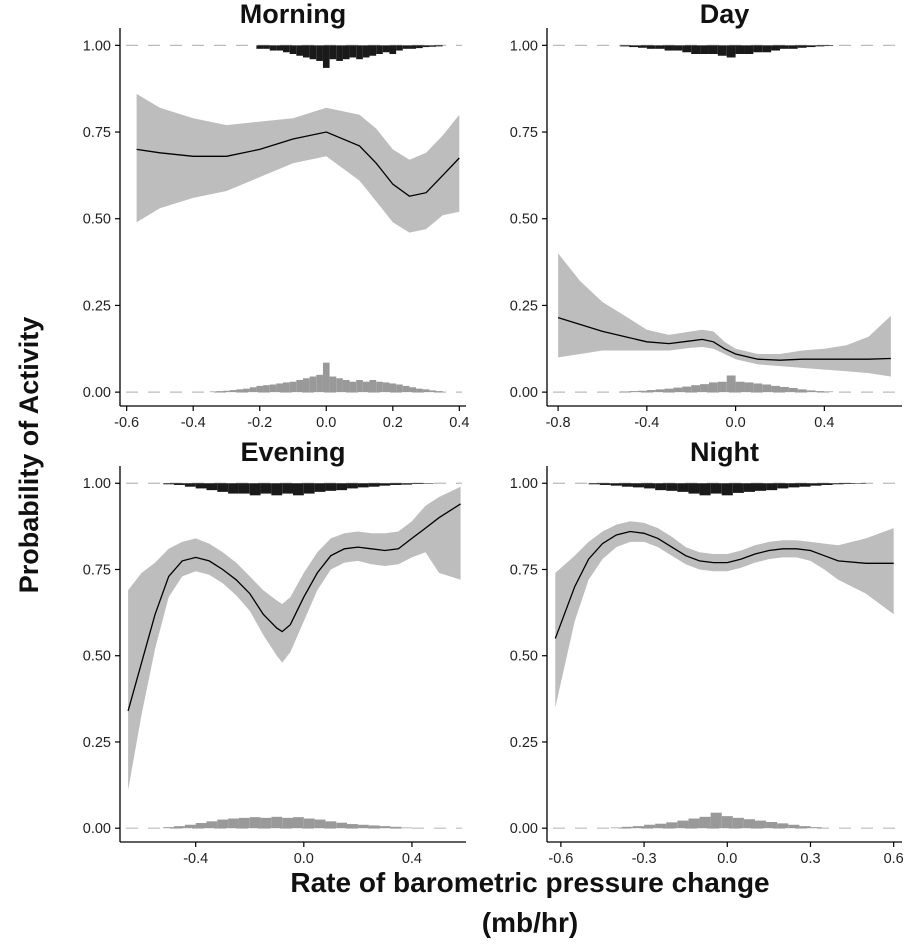 This screenshot has width=917, height=947. What do you see at coordinates (326, 423) in the screenshot?
I see `morning-x-tick-label: 0.0` at bounding box center [326, 423].